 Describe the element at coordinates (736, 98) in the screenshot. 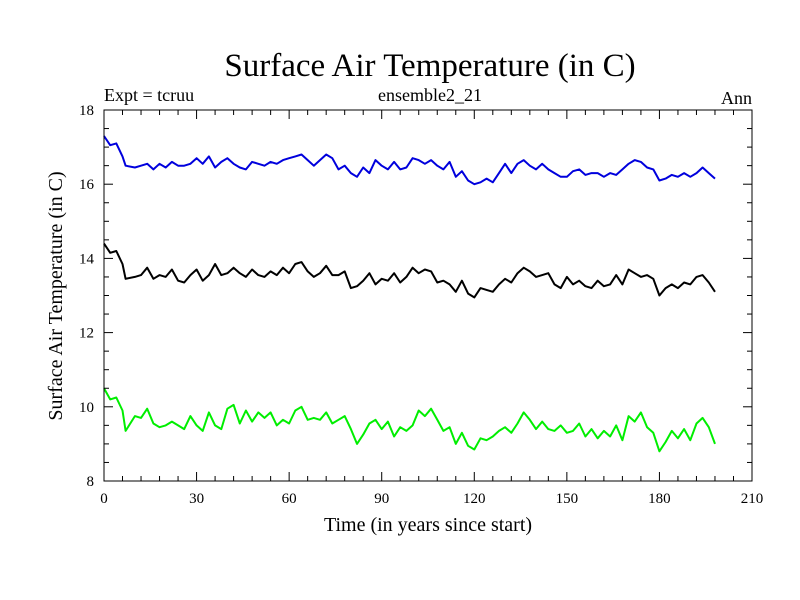

I see `period-label: Ann` at that location.